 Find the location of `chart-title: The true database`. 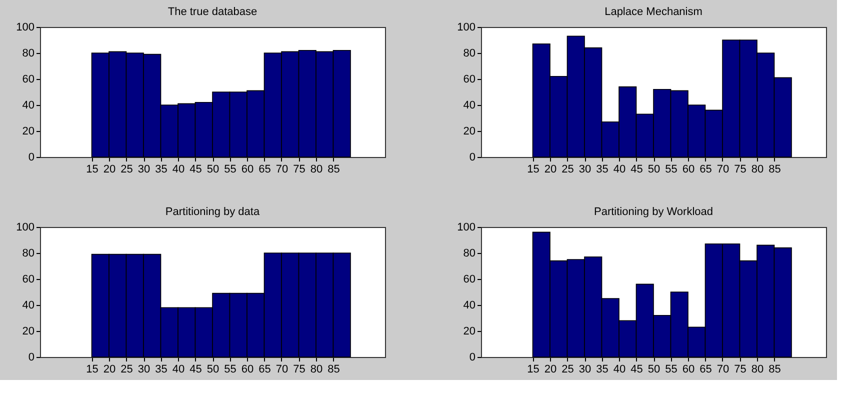

chart-title: The true database is located at coordinates (213, 12).